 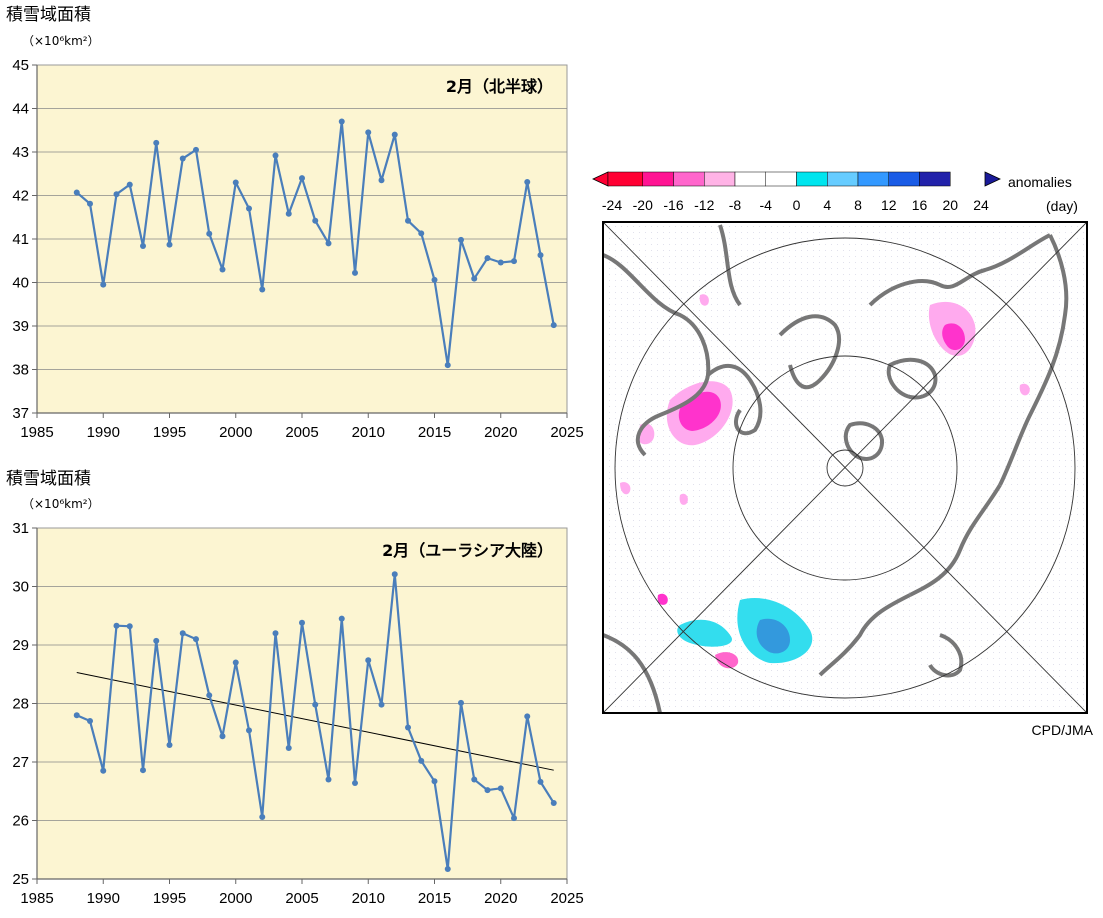 What do you see at coordinates (20, 879) in the screenshot?
I see `y-tick-label: 25` at bounding box center [20, 879].